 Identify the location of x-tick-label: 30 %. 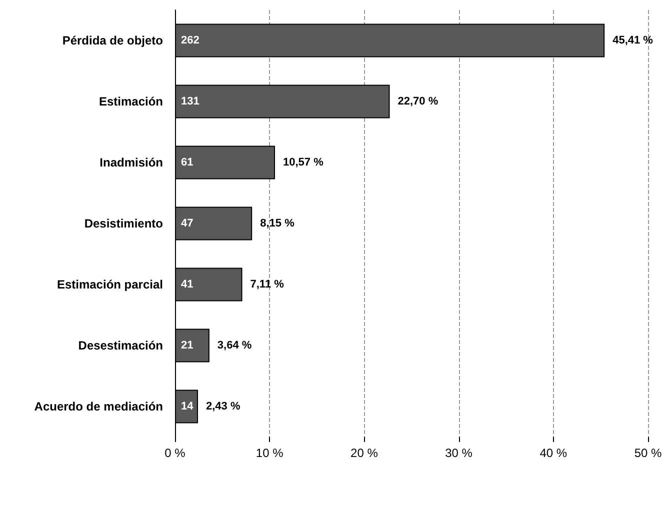
(459, 453).